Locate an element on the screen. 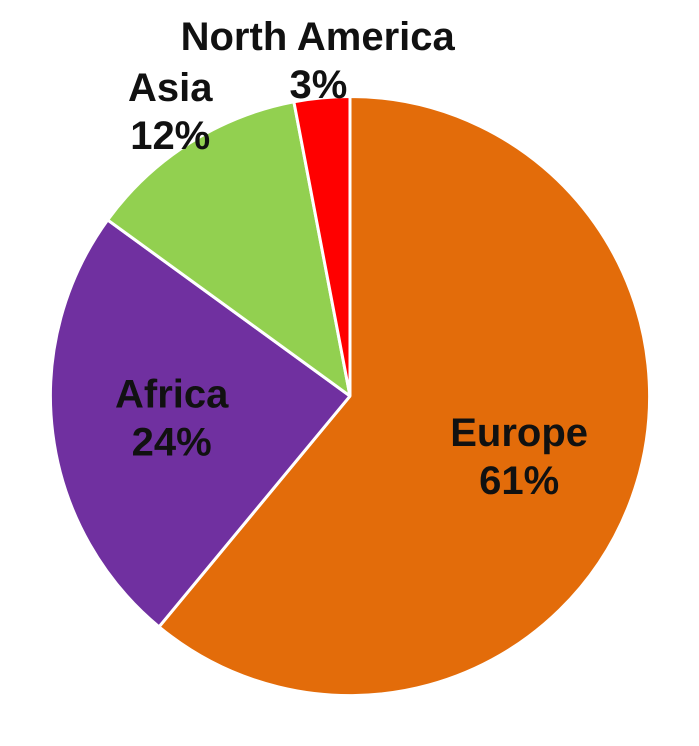  data-label: 3% is located at coordinates (319, 85).